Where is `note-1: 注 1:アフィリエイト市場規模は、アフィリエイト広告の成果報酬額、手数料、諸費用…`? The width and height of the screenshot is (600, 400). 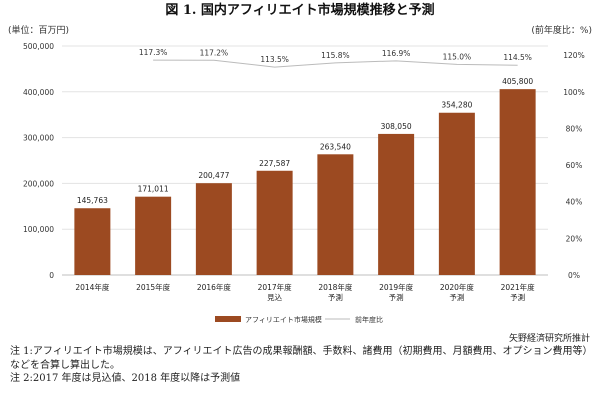 note-1: 注 1:アフィリエイト市場規模は、アフィリエイト広告の成果報酬額、手数料、諸費用… is located at coordinates (299, 358).